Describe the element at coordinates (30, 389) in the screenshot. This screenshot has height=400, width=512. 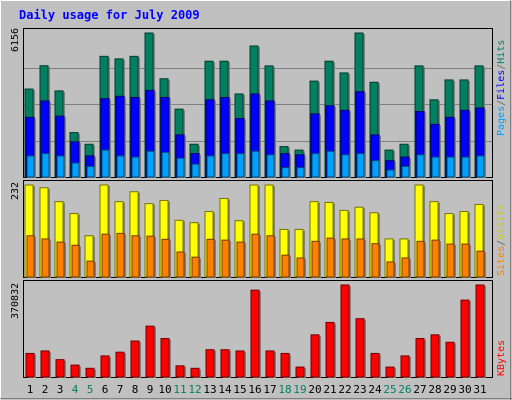
I see `x-tick-day-1: 1` at that location.